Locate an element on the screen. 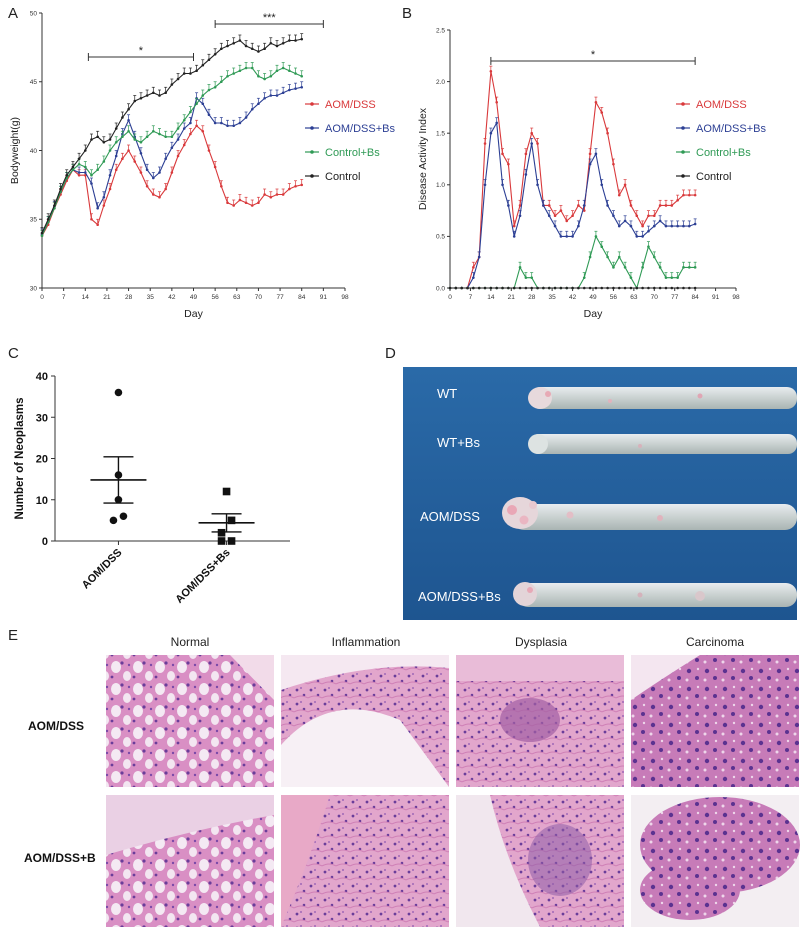 The image size is (800, 932). y-axis-label: Disease Activity Index is located at coordinates (423, 158).